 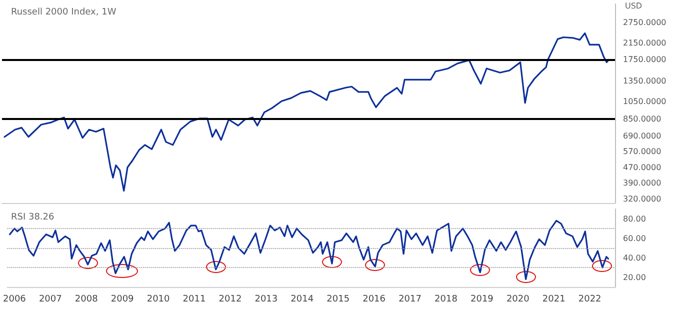 What do you see at coordinates (302, 299) in the screenshot?
I see `x-tick-label: 2014` at bounding box center [302, 299].